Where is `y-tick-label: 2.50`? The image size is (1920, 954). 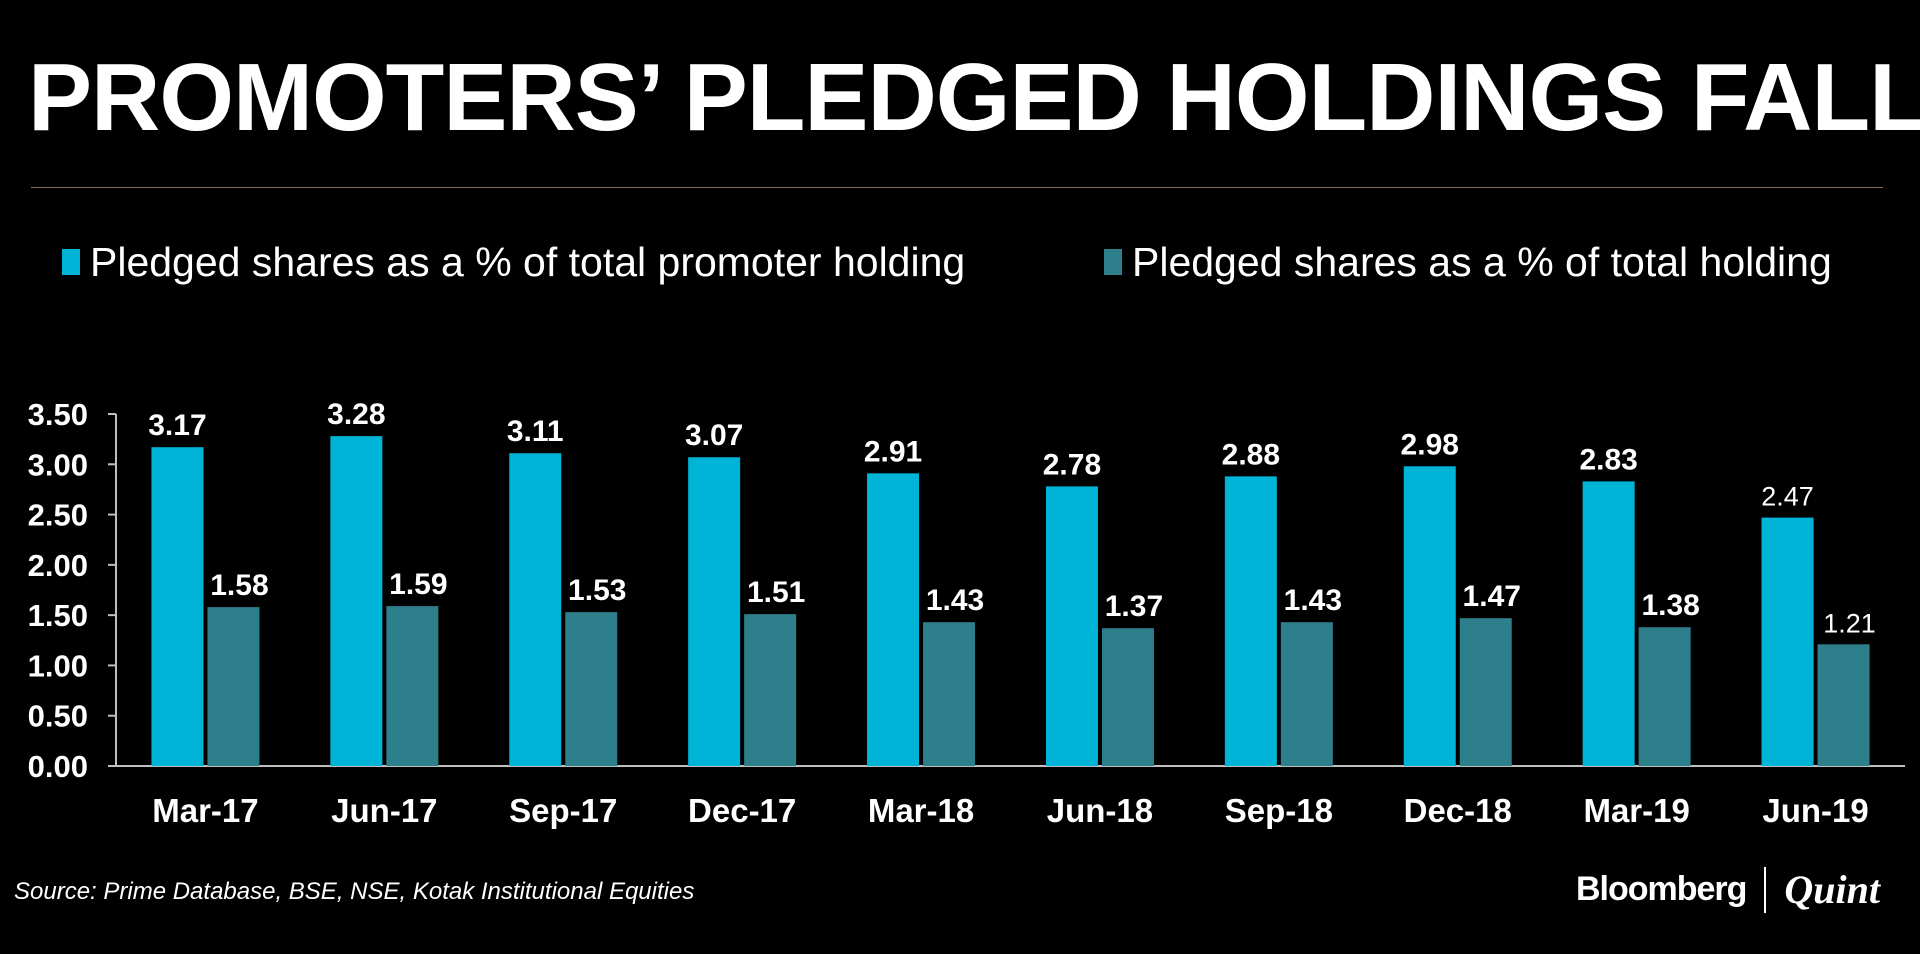 y-tick-label: 2.50 is located at coordinates (58, 515).